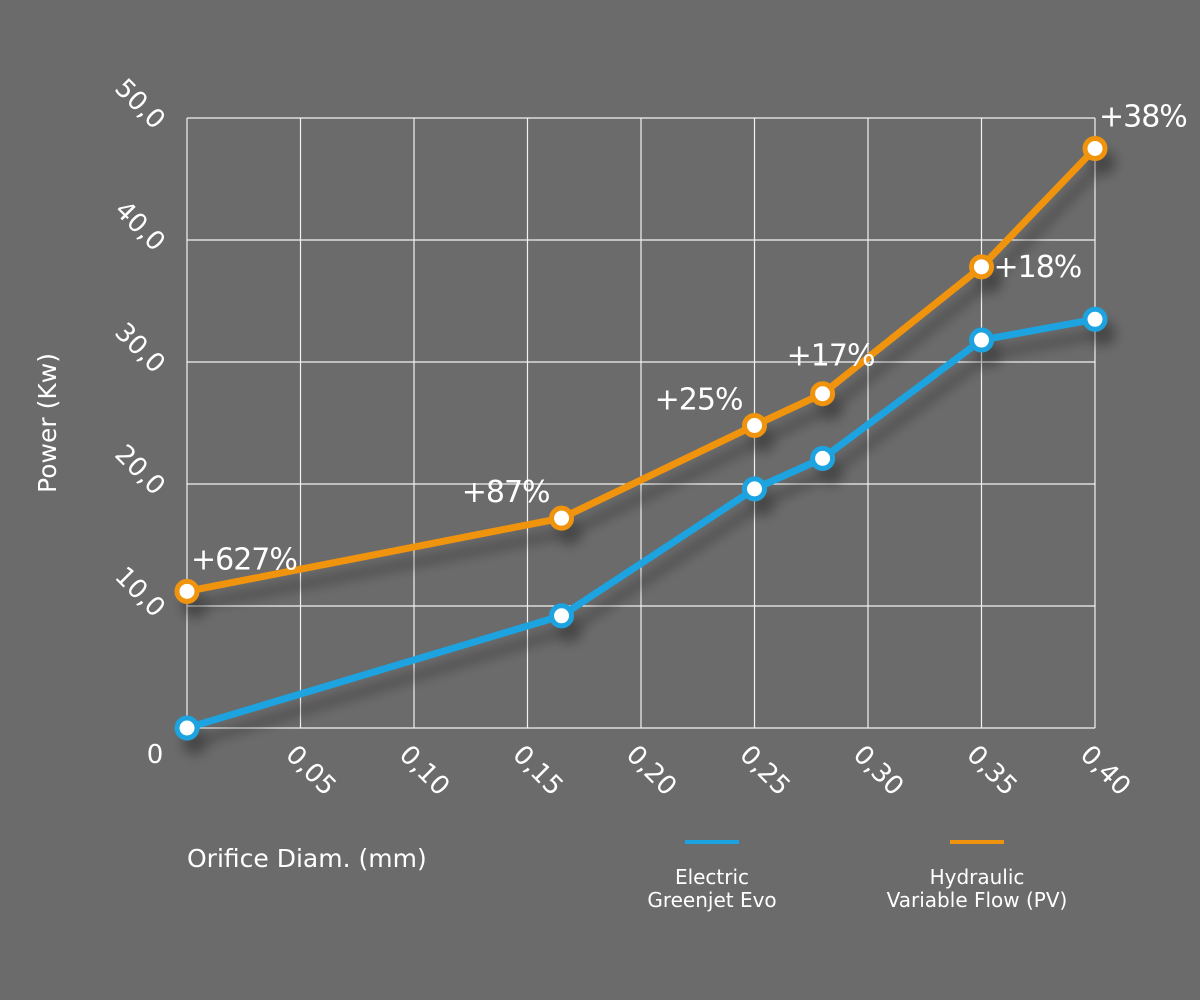 The image size is (1200, 1000). Describe the element at coordinates (506, 492) in the screenshot. I see `percent-annotation: +87%` at that location.